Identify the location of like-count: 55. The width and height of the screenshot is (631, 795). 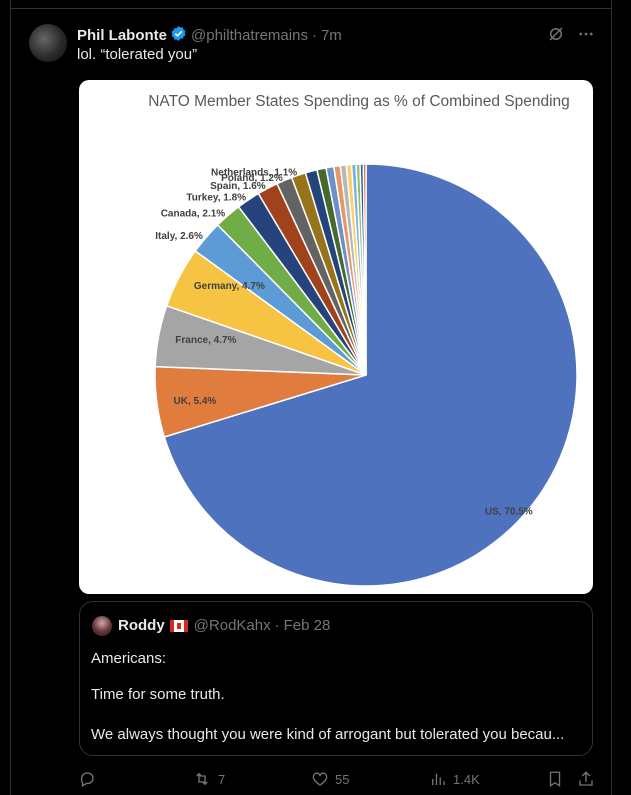
(342, 779).